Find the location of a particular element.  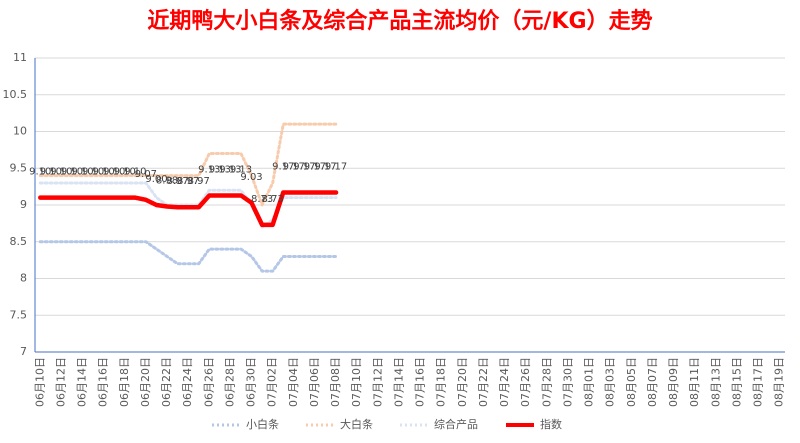

x-tick-label: 08月01日 is located at coordinates (589, 382).